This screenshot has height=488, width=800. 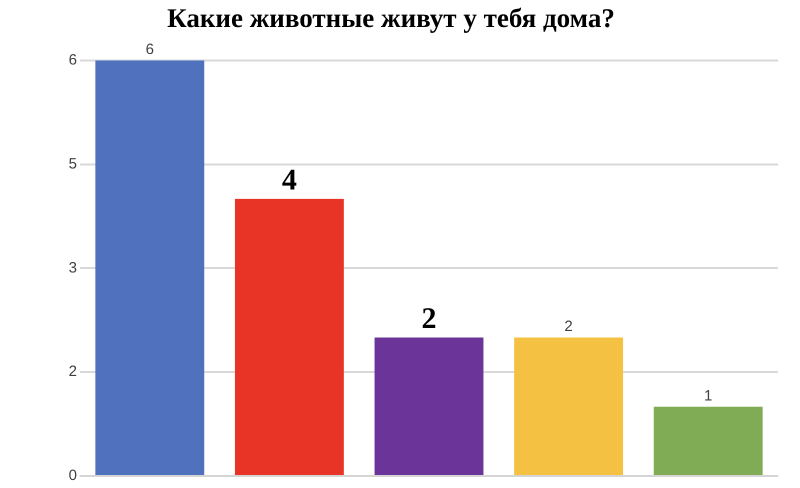 I want to click on data-label: 1, so click(x=708, y=395).